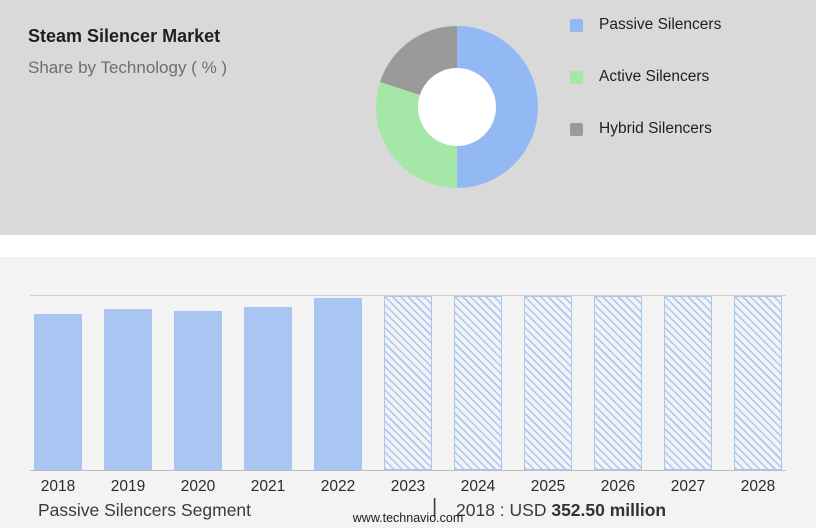 This screenshot has height=528, width=816. I want to click on page-subtitle: Share by Technology ( % ), so click(128, 67).